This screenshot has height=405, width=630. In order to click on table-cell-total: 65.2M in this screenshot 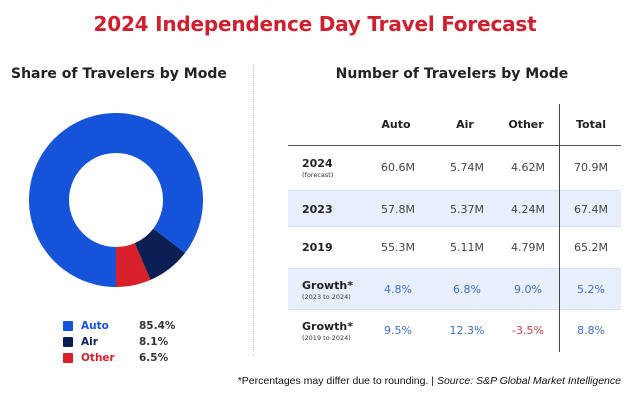, I will do `click(591, 247)`.